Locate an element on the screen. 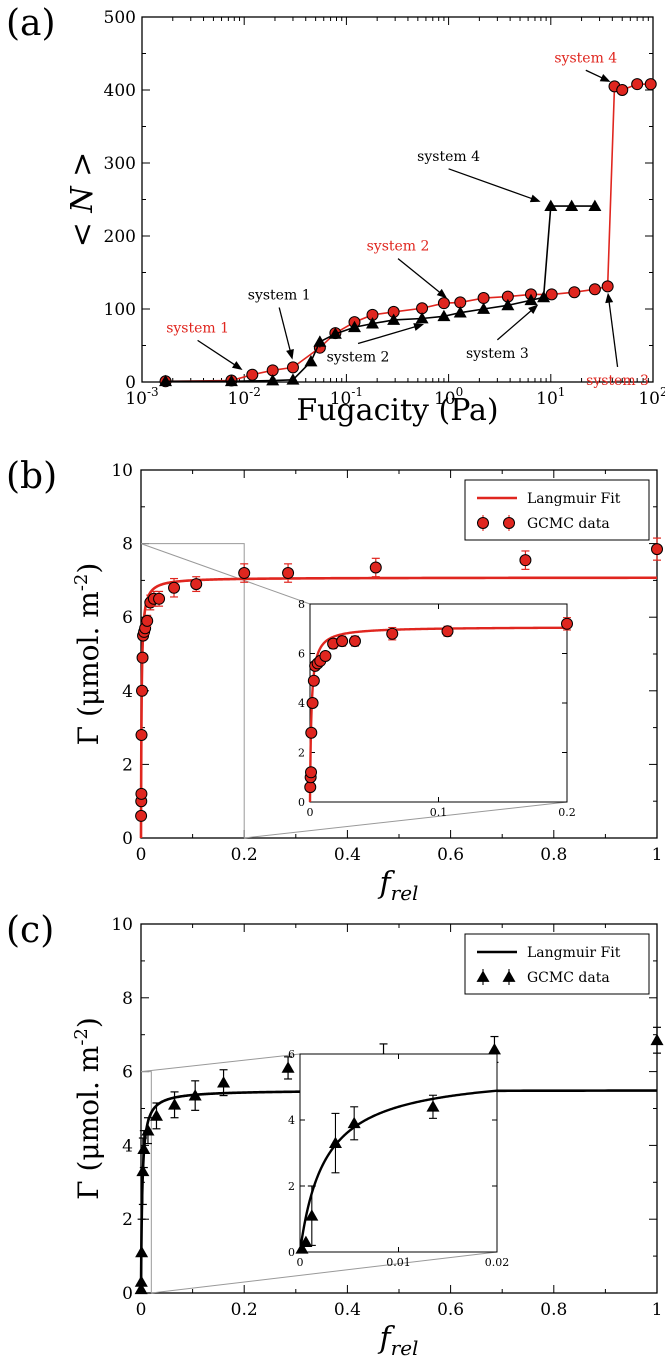  annotation-label: system 4 is located at coordinates (585, 58).